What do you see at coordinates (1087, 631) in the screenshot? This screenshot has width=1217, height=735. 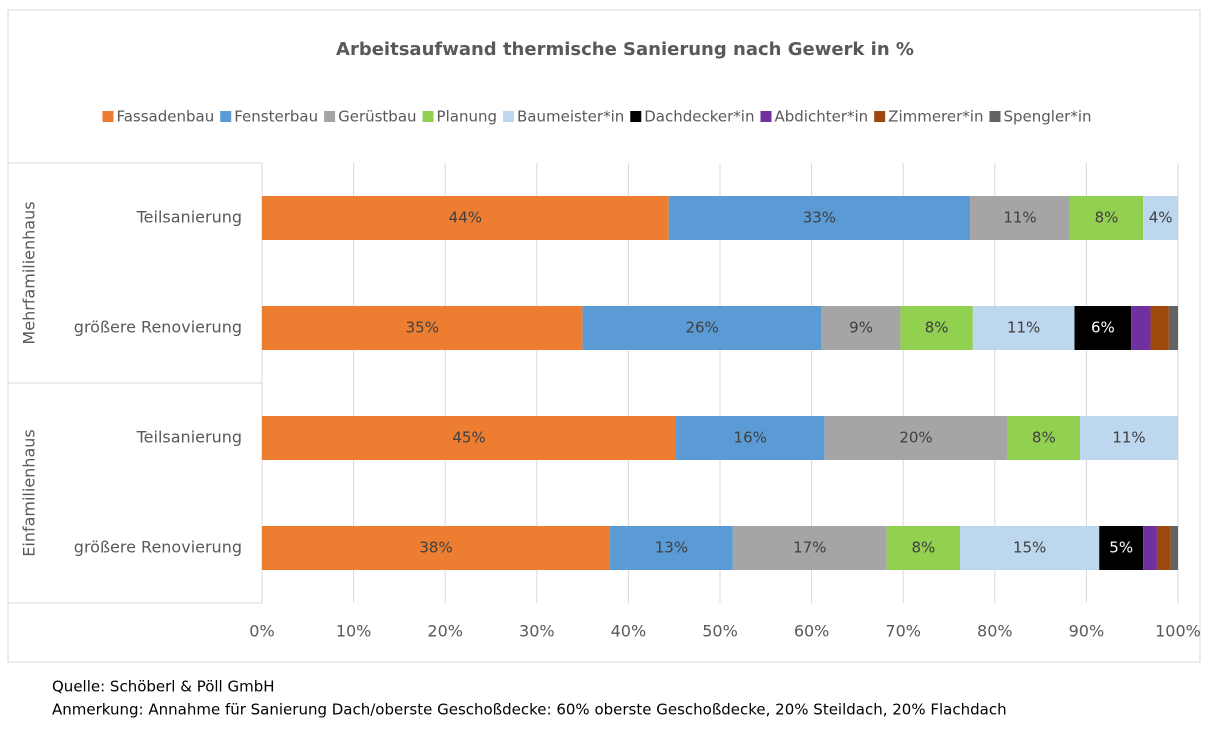 I see `x-tick-label: 90%` at bounding box center [1087, 631].